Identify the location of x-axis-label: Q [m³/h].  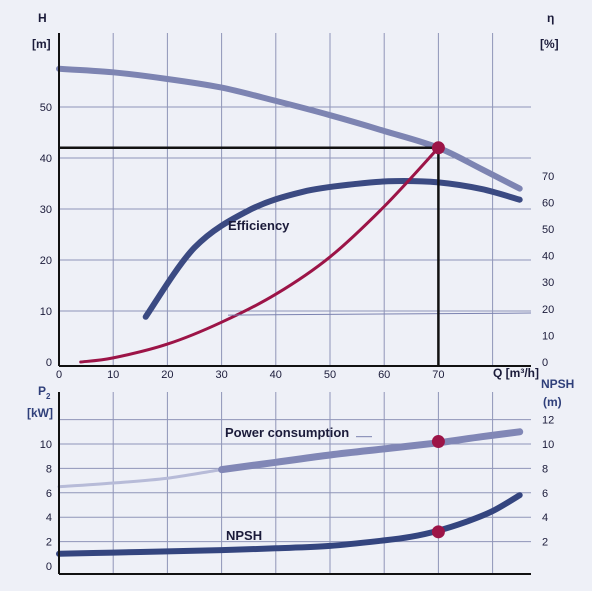
(516, 373).